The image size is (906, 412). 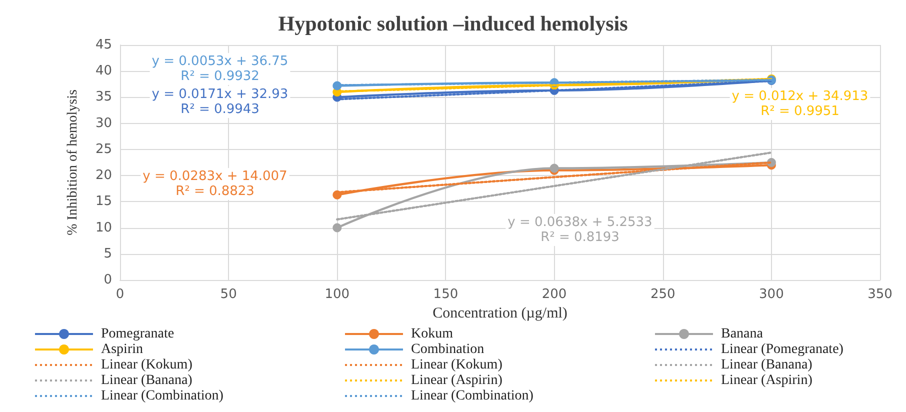 I want to click on legend-label: Kokum, so click(x=432, y=334).